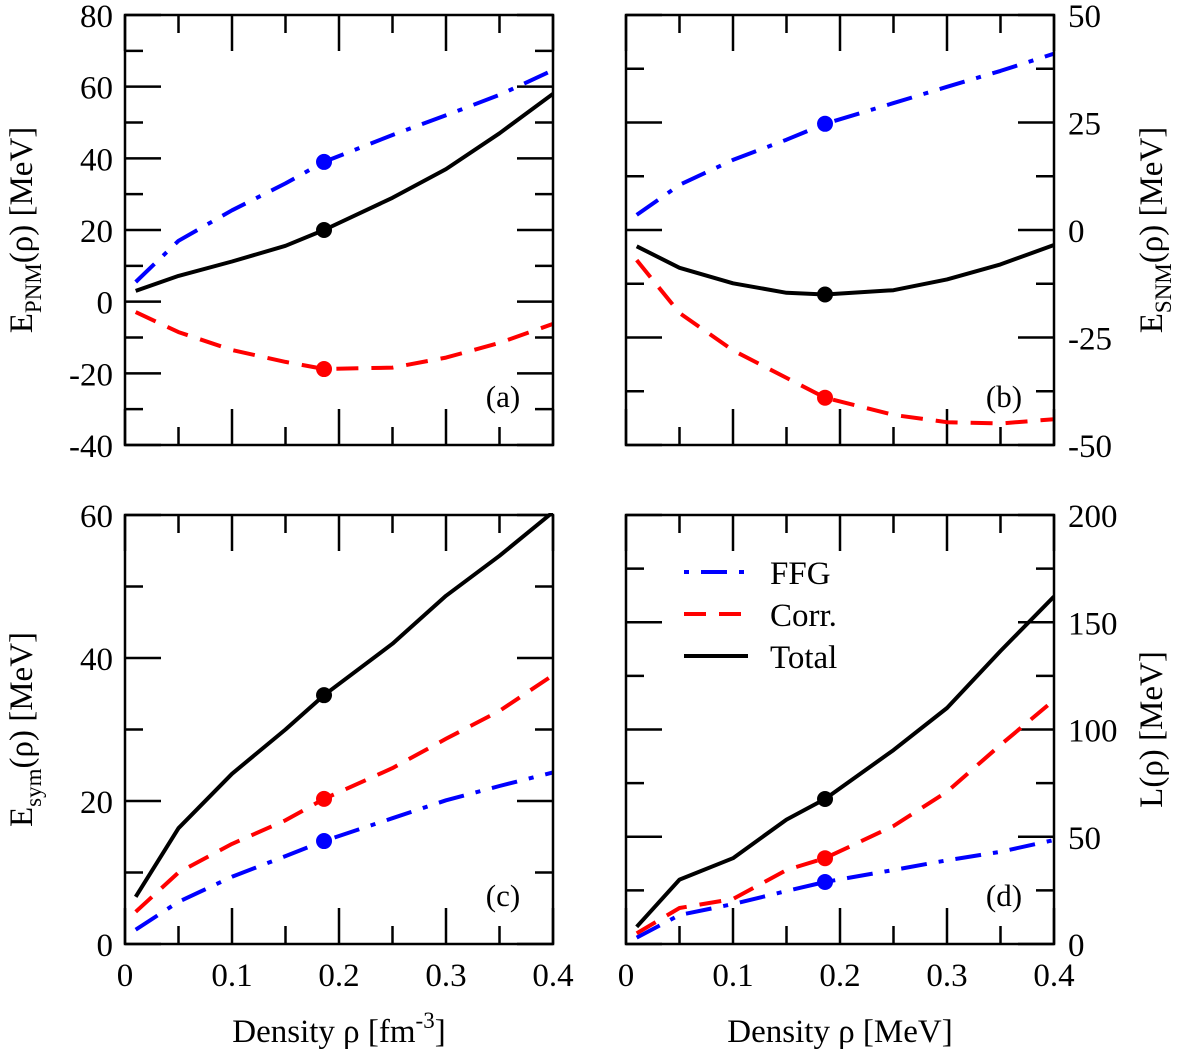  I want to click on y-tick-label: -20, so click(91, 375).